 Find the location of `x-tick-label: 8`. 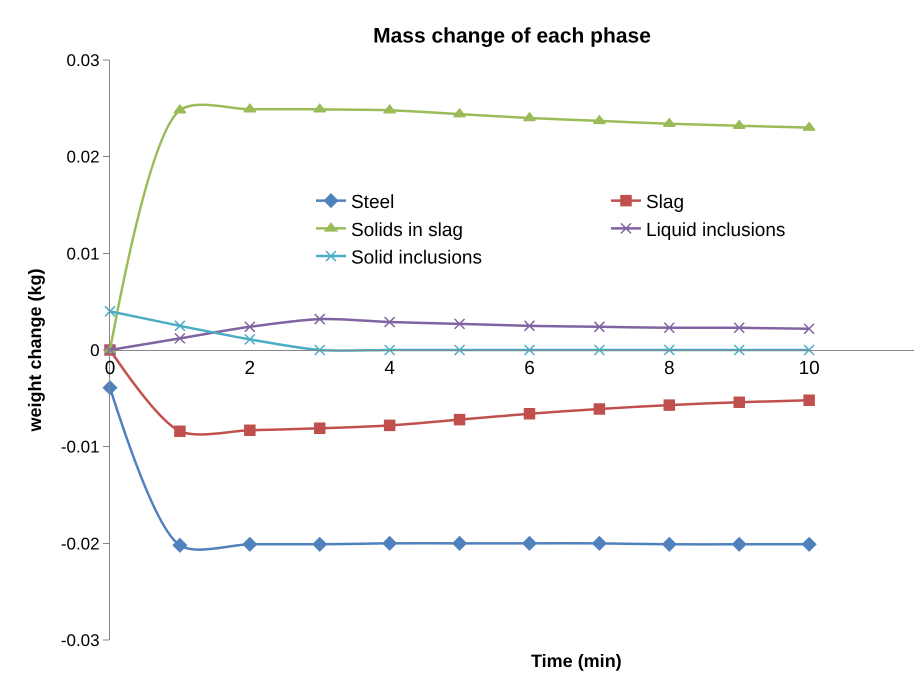

x-tick-label: 8 is located at coordinates (669, 368).